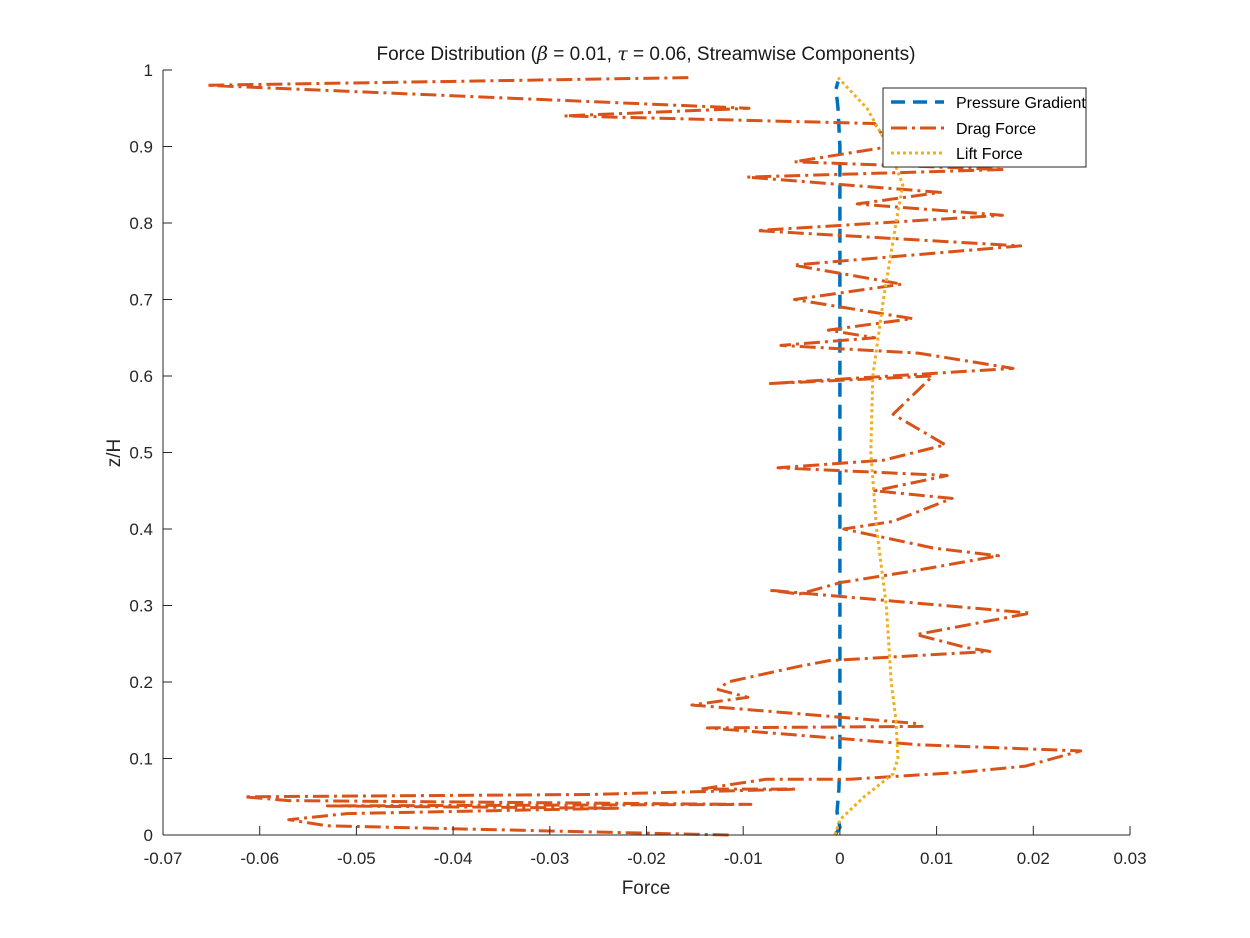 This screenshot has height=938, width=1250. Describe the element at coordinates (936, 858) in the screenshot. I see `x-tick-label: 0.01` at that location.